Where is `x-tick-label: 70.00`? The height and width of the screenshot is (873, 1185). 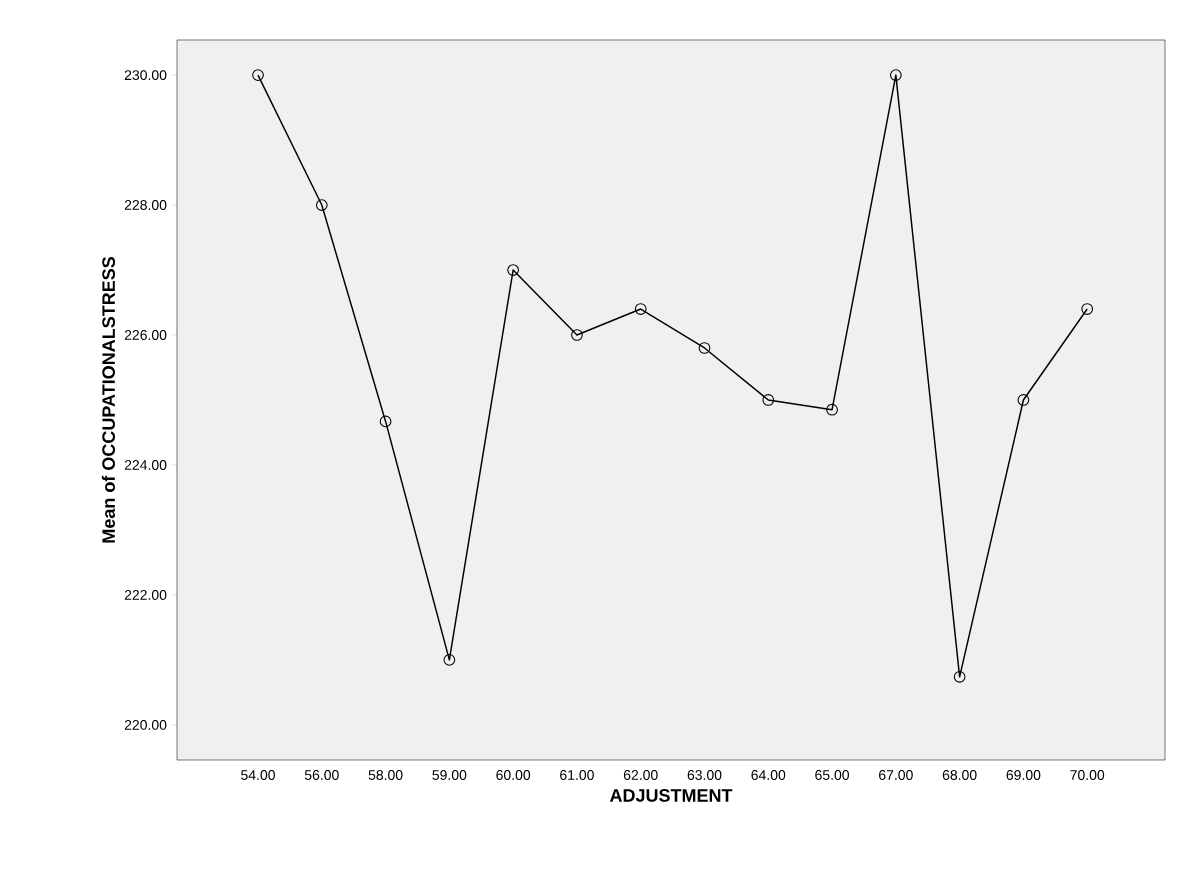 x-tick-label: 70.00 is located at coordinates (1087, 775).